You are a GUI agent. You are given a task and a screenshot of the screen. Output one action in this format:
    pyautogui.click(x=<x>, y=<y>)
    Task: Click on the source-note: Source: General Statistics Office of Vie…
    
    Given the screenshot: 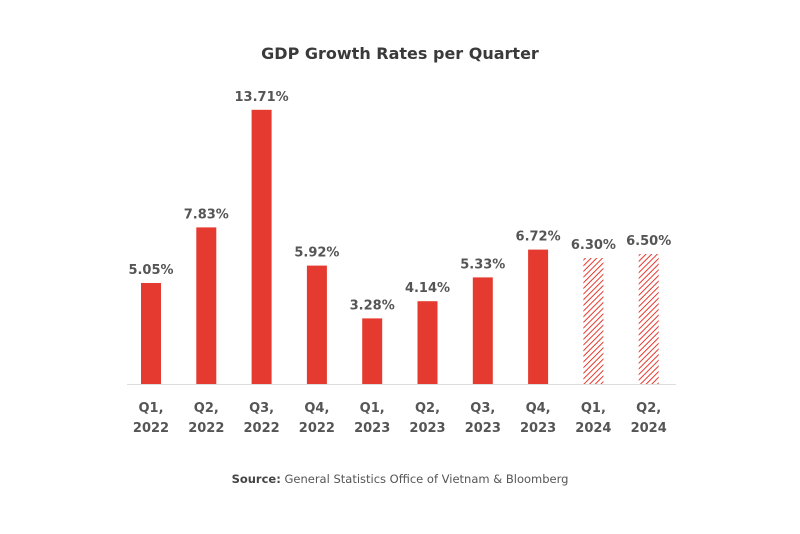 What is the action you would take?
    pyautogui.click(x=400, y=479)
    